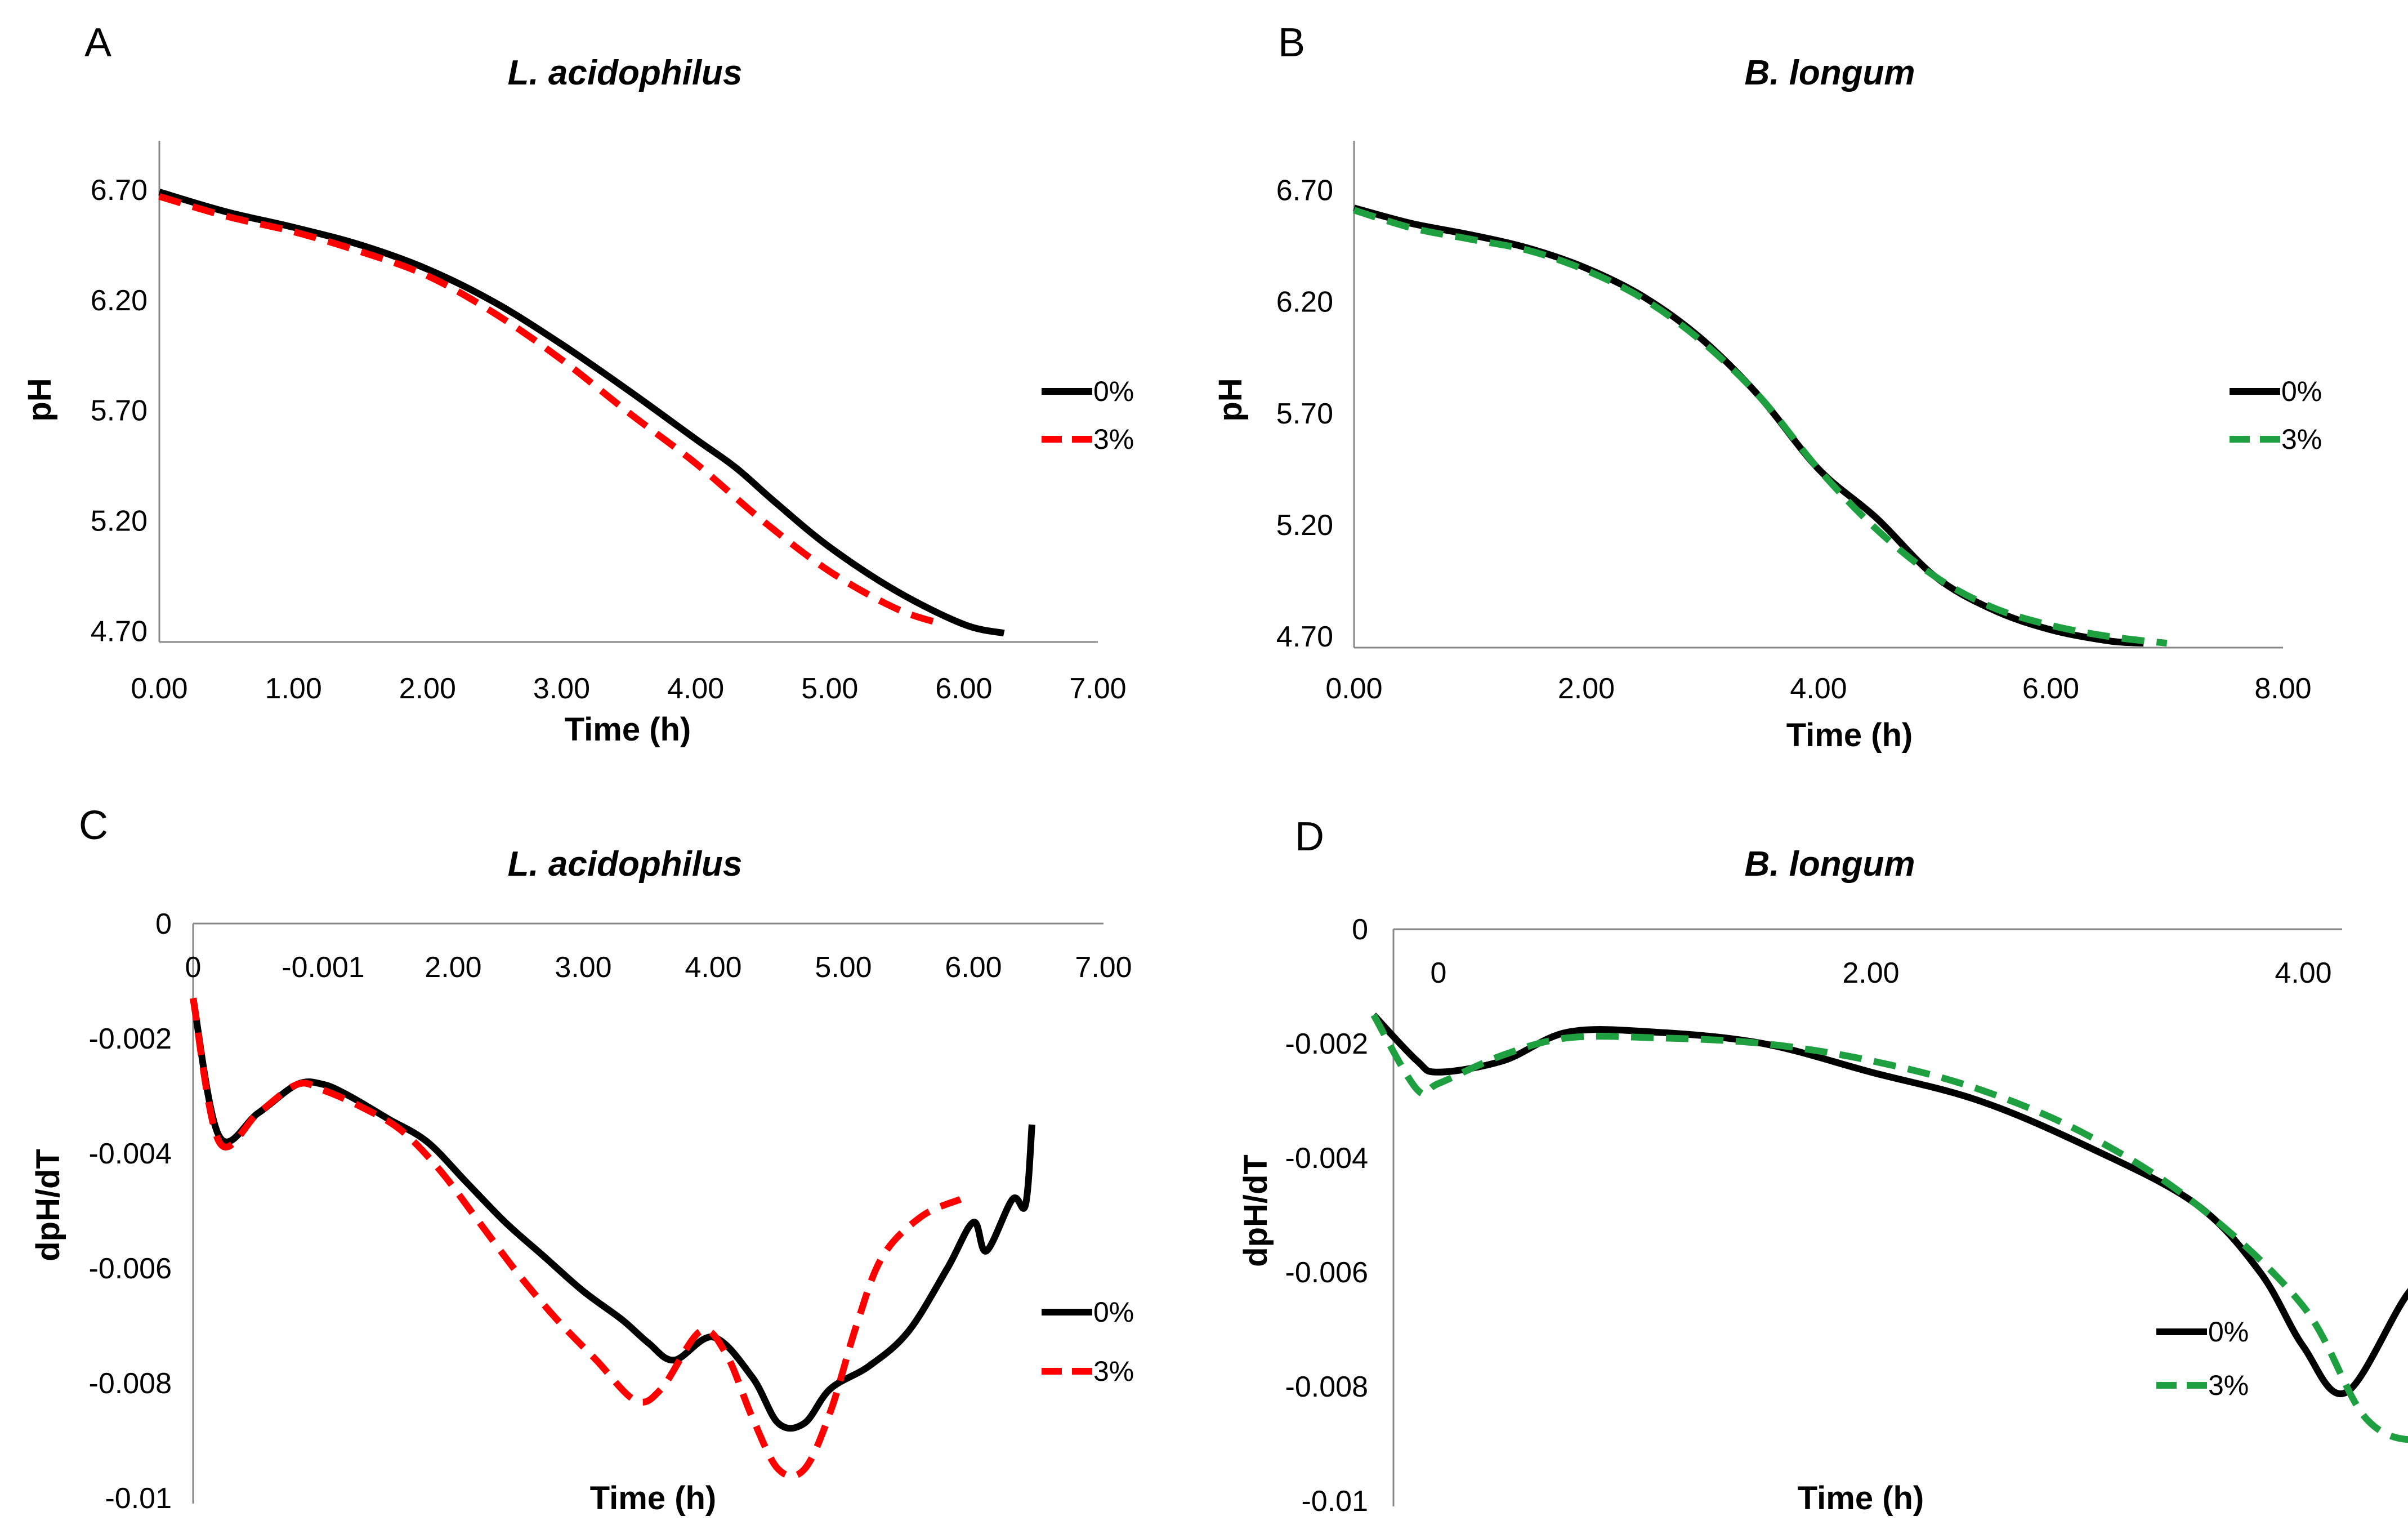 The height and width of the screenshot is (1534, 2408). What do you see at coordinates (323, 967) in the screenshot?
I see `panel-c-x-tick-label: -0.001` at bounding box center [323, 967].